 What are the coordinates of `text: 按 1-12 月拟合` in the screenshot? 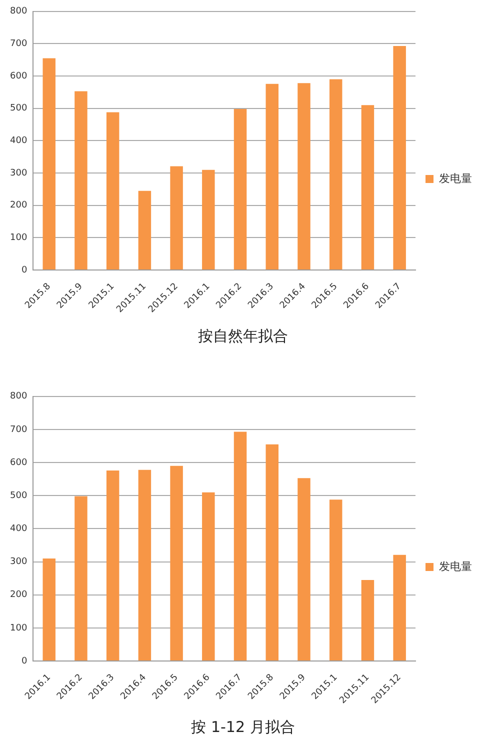 It's located at (243, 727).